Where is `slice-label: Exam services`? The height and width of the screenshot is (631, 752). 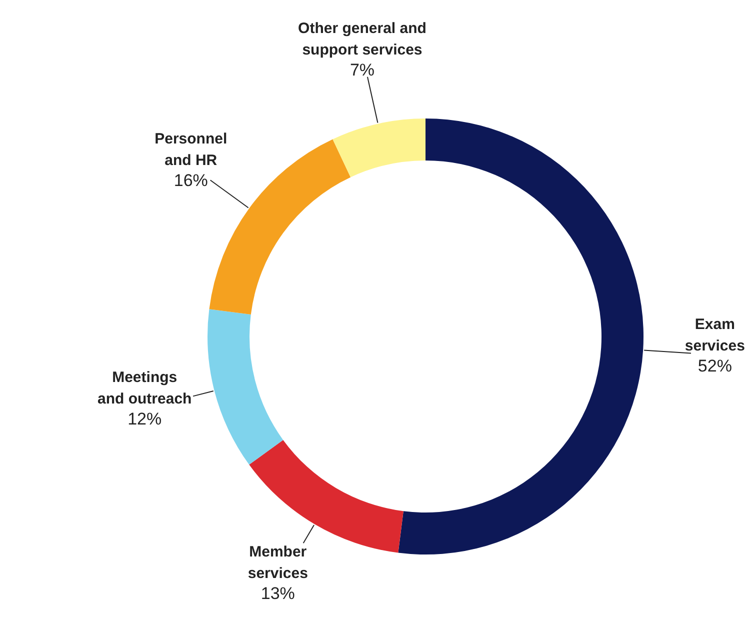 slice-label: Exam services is located at coordinates (714, 335).